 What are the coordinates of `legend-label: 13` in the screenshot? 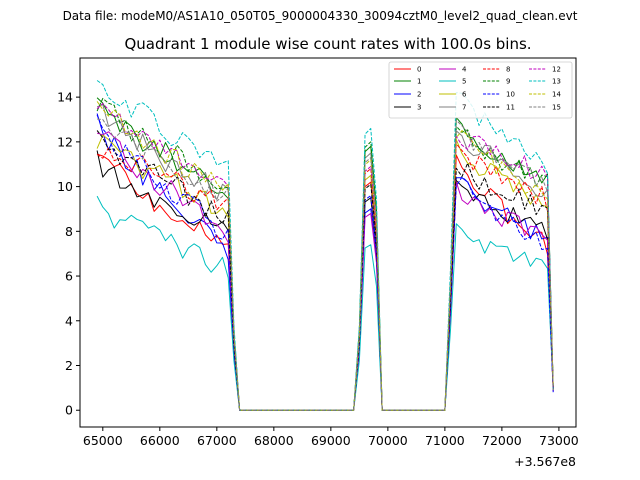 It's located at (556, 82).